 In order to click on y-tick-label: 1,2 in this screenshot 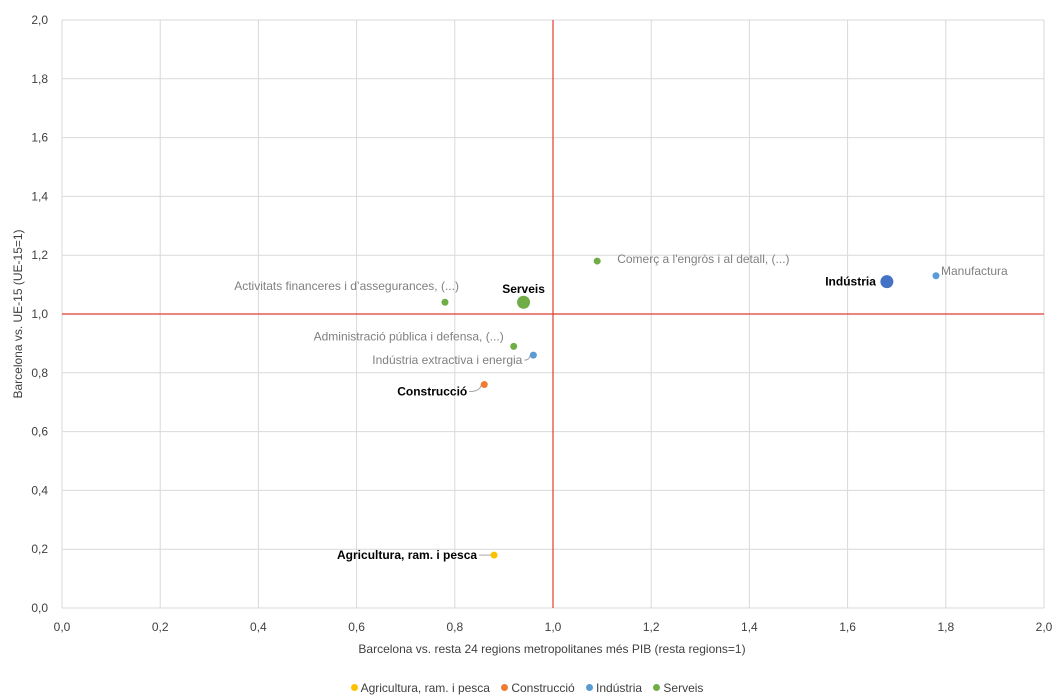, I will do `click(39, 255)`.